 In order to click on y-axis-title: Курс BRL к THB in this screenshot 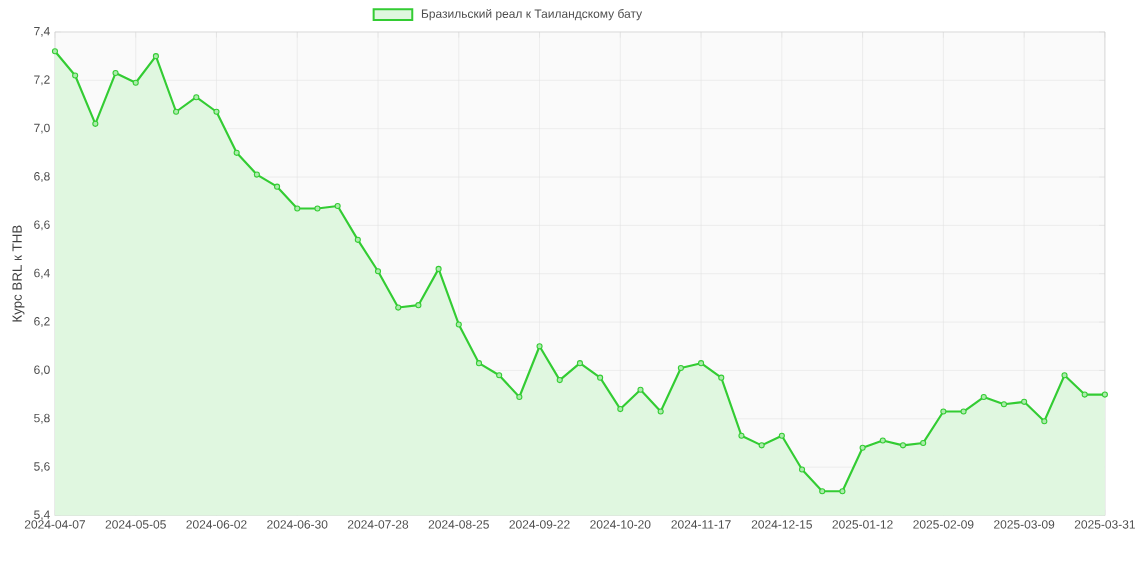, I will do `click(18, 273)`.